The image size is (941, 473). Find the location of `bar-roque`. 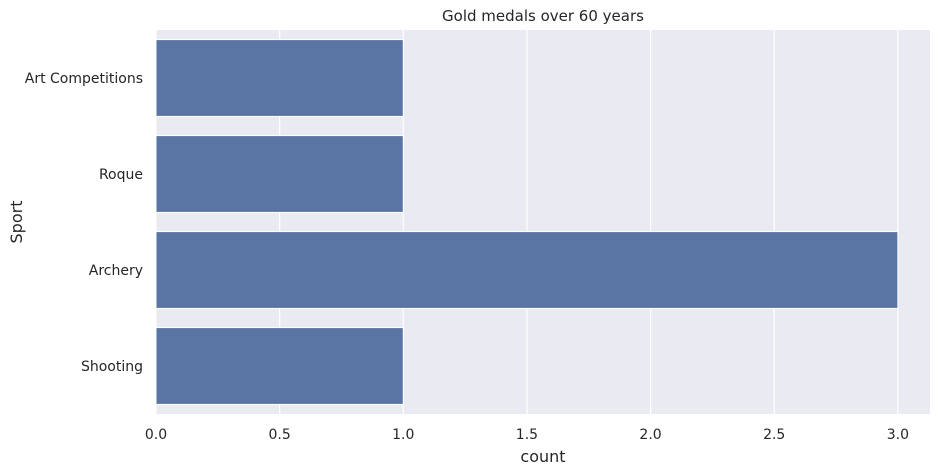

bar-roque is located at coordinates (279, 174).